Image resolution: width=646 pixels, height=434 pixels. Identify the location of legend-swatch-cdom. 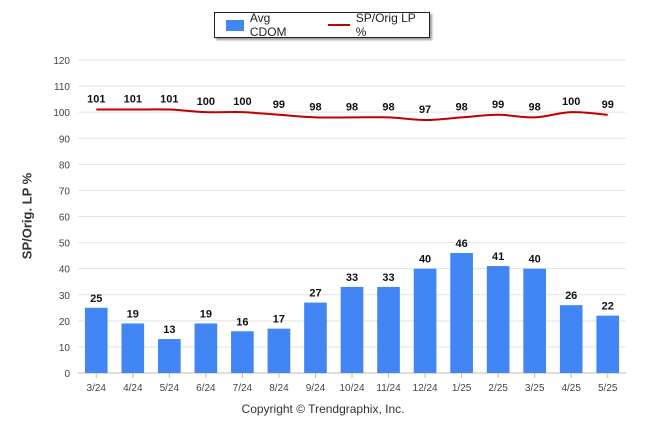
(235, 25).